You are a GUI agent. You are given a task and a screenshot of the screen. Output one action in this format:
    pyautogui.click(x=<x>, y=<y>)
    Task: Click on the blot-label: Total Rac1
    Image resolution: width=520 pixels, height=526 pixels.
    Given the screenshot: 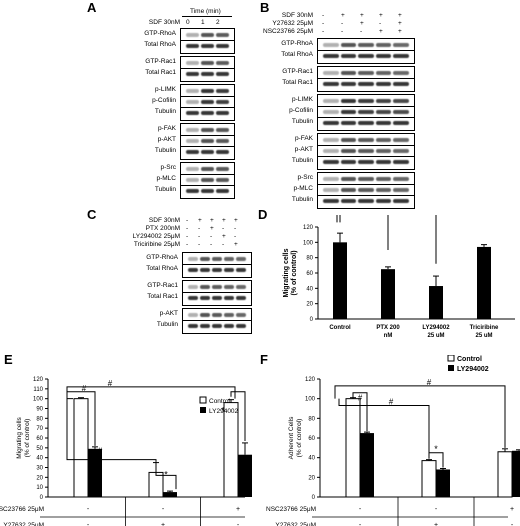 What is the action you would take?
    pyautogui.click(x=297, y=82)
    